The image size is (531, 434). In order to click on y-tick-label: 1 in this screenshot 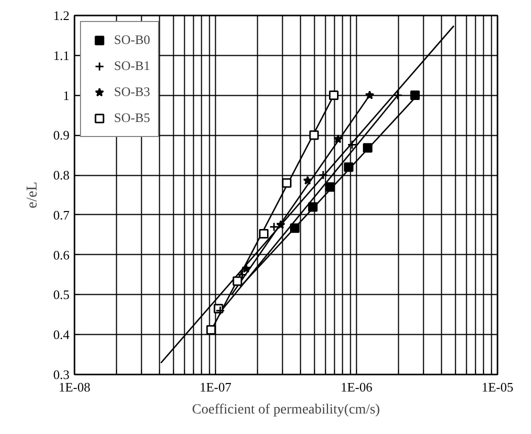, I will do `click(66, 95)`.